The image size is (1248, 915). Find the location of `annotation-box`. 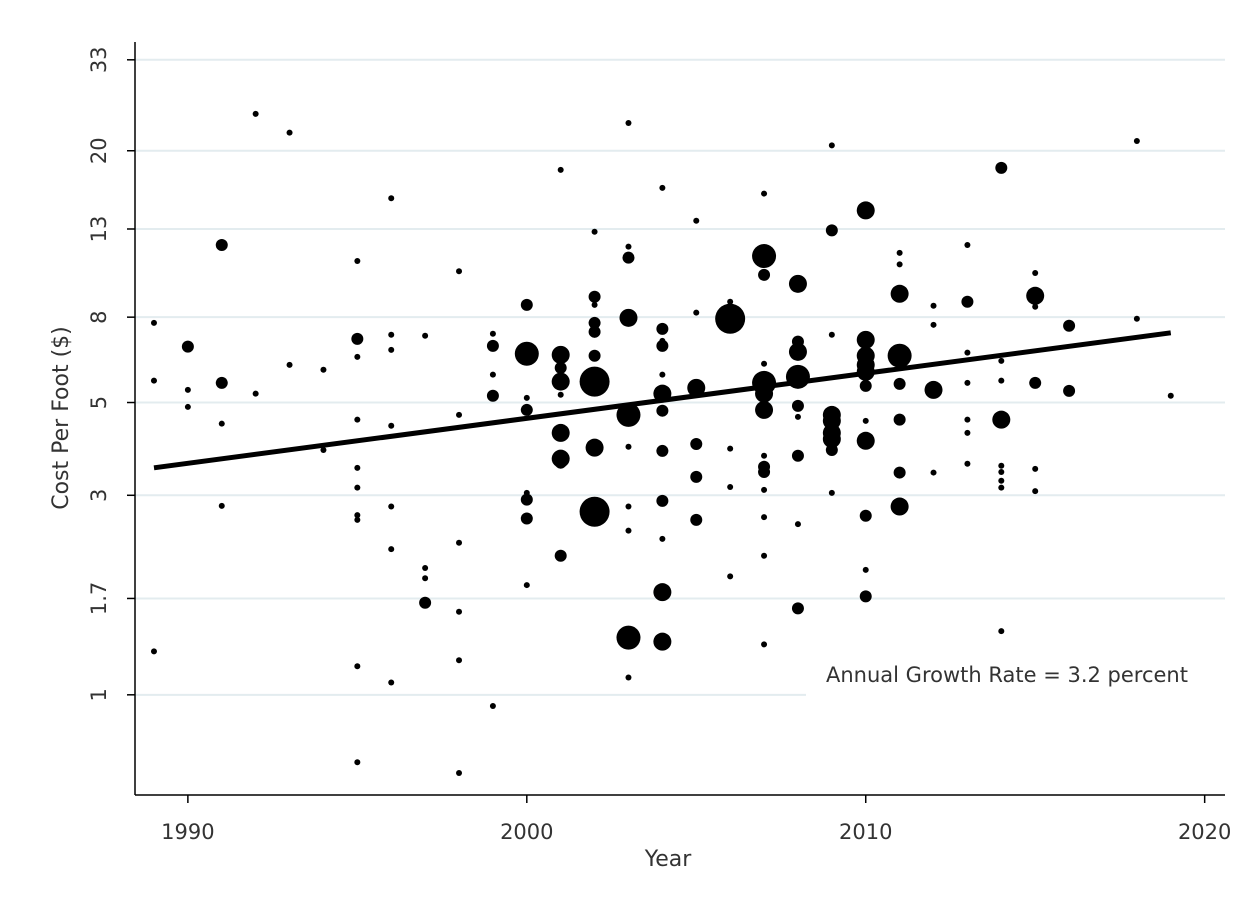

annotation-box is located at coordinates (1021, 676).